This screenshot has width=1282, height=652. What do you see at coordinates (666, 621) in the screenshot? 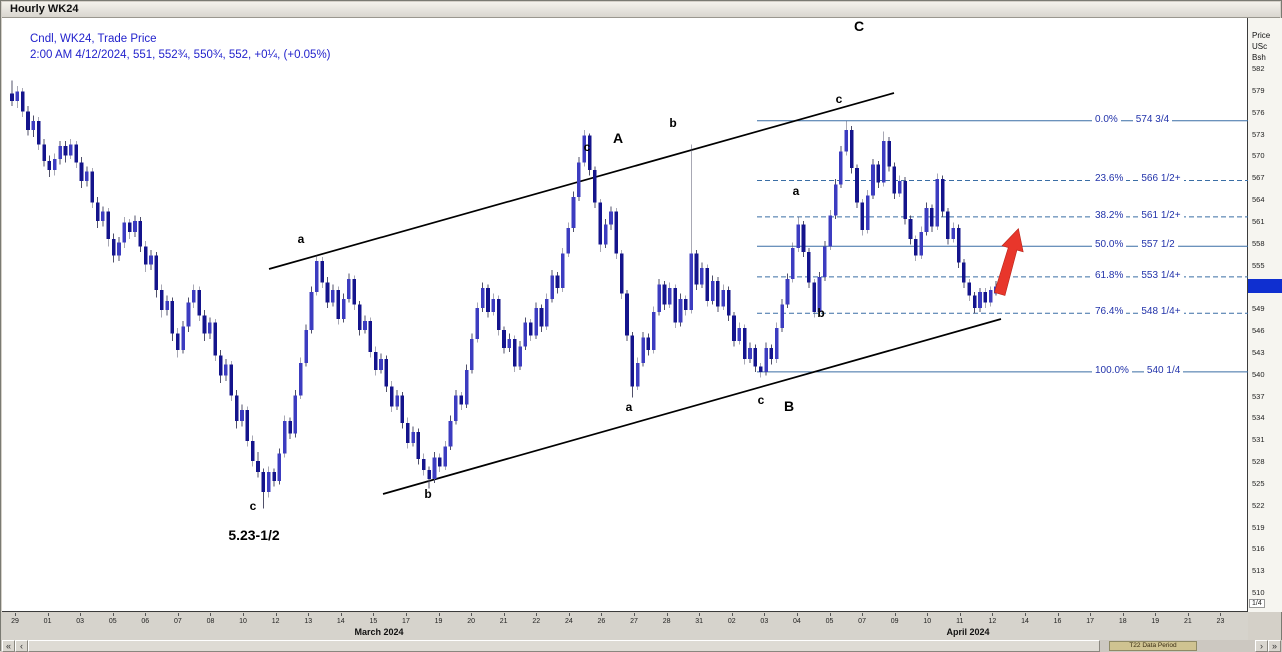
I see `date-tick-label: 28` at bounding box center [666, 621].